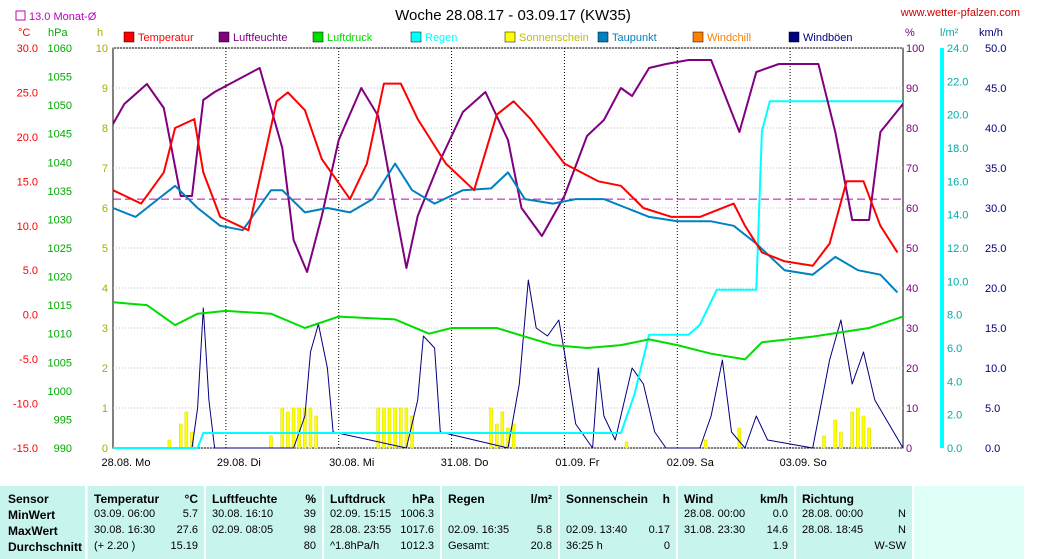  I want to click on tick-label-wind: 20.0, so click(995, 289).